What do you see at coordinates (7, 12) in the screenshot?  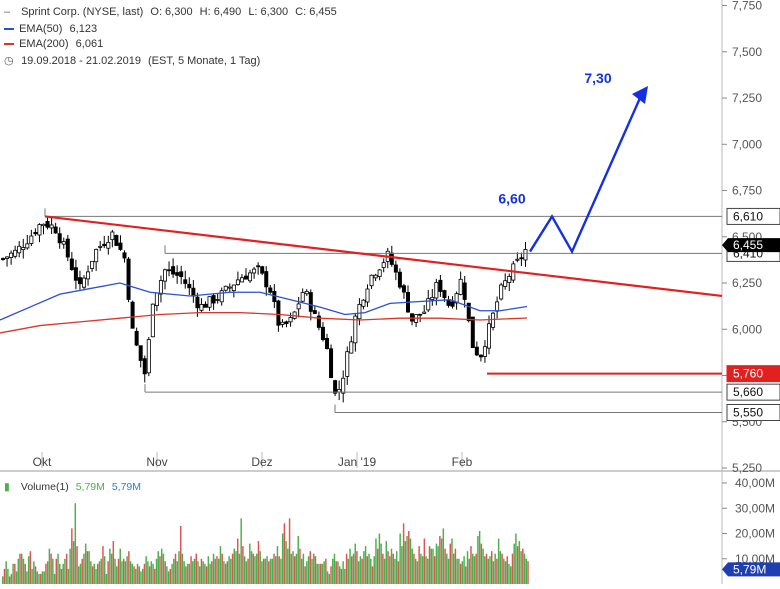 I see `collapse-icon: –` at bounding box center [7, 12].